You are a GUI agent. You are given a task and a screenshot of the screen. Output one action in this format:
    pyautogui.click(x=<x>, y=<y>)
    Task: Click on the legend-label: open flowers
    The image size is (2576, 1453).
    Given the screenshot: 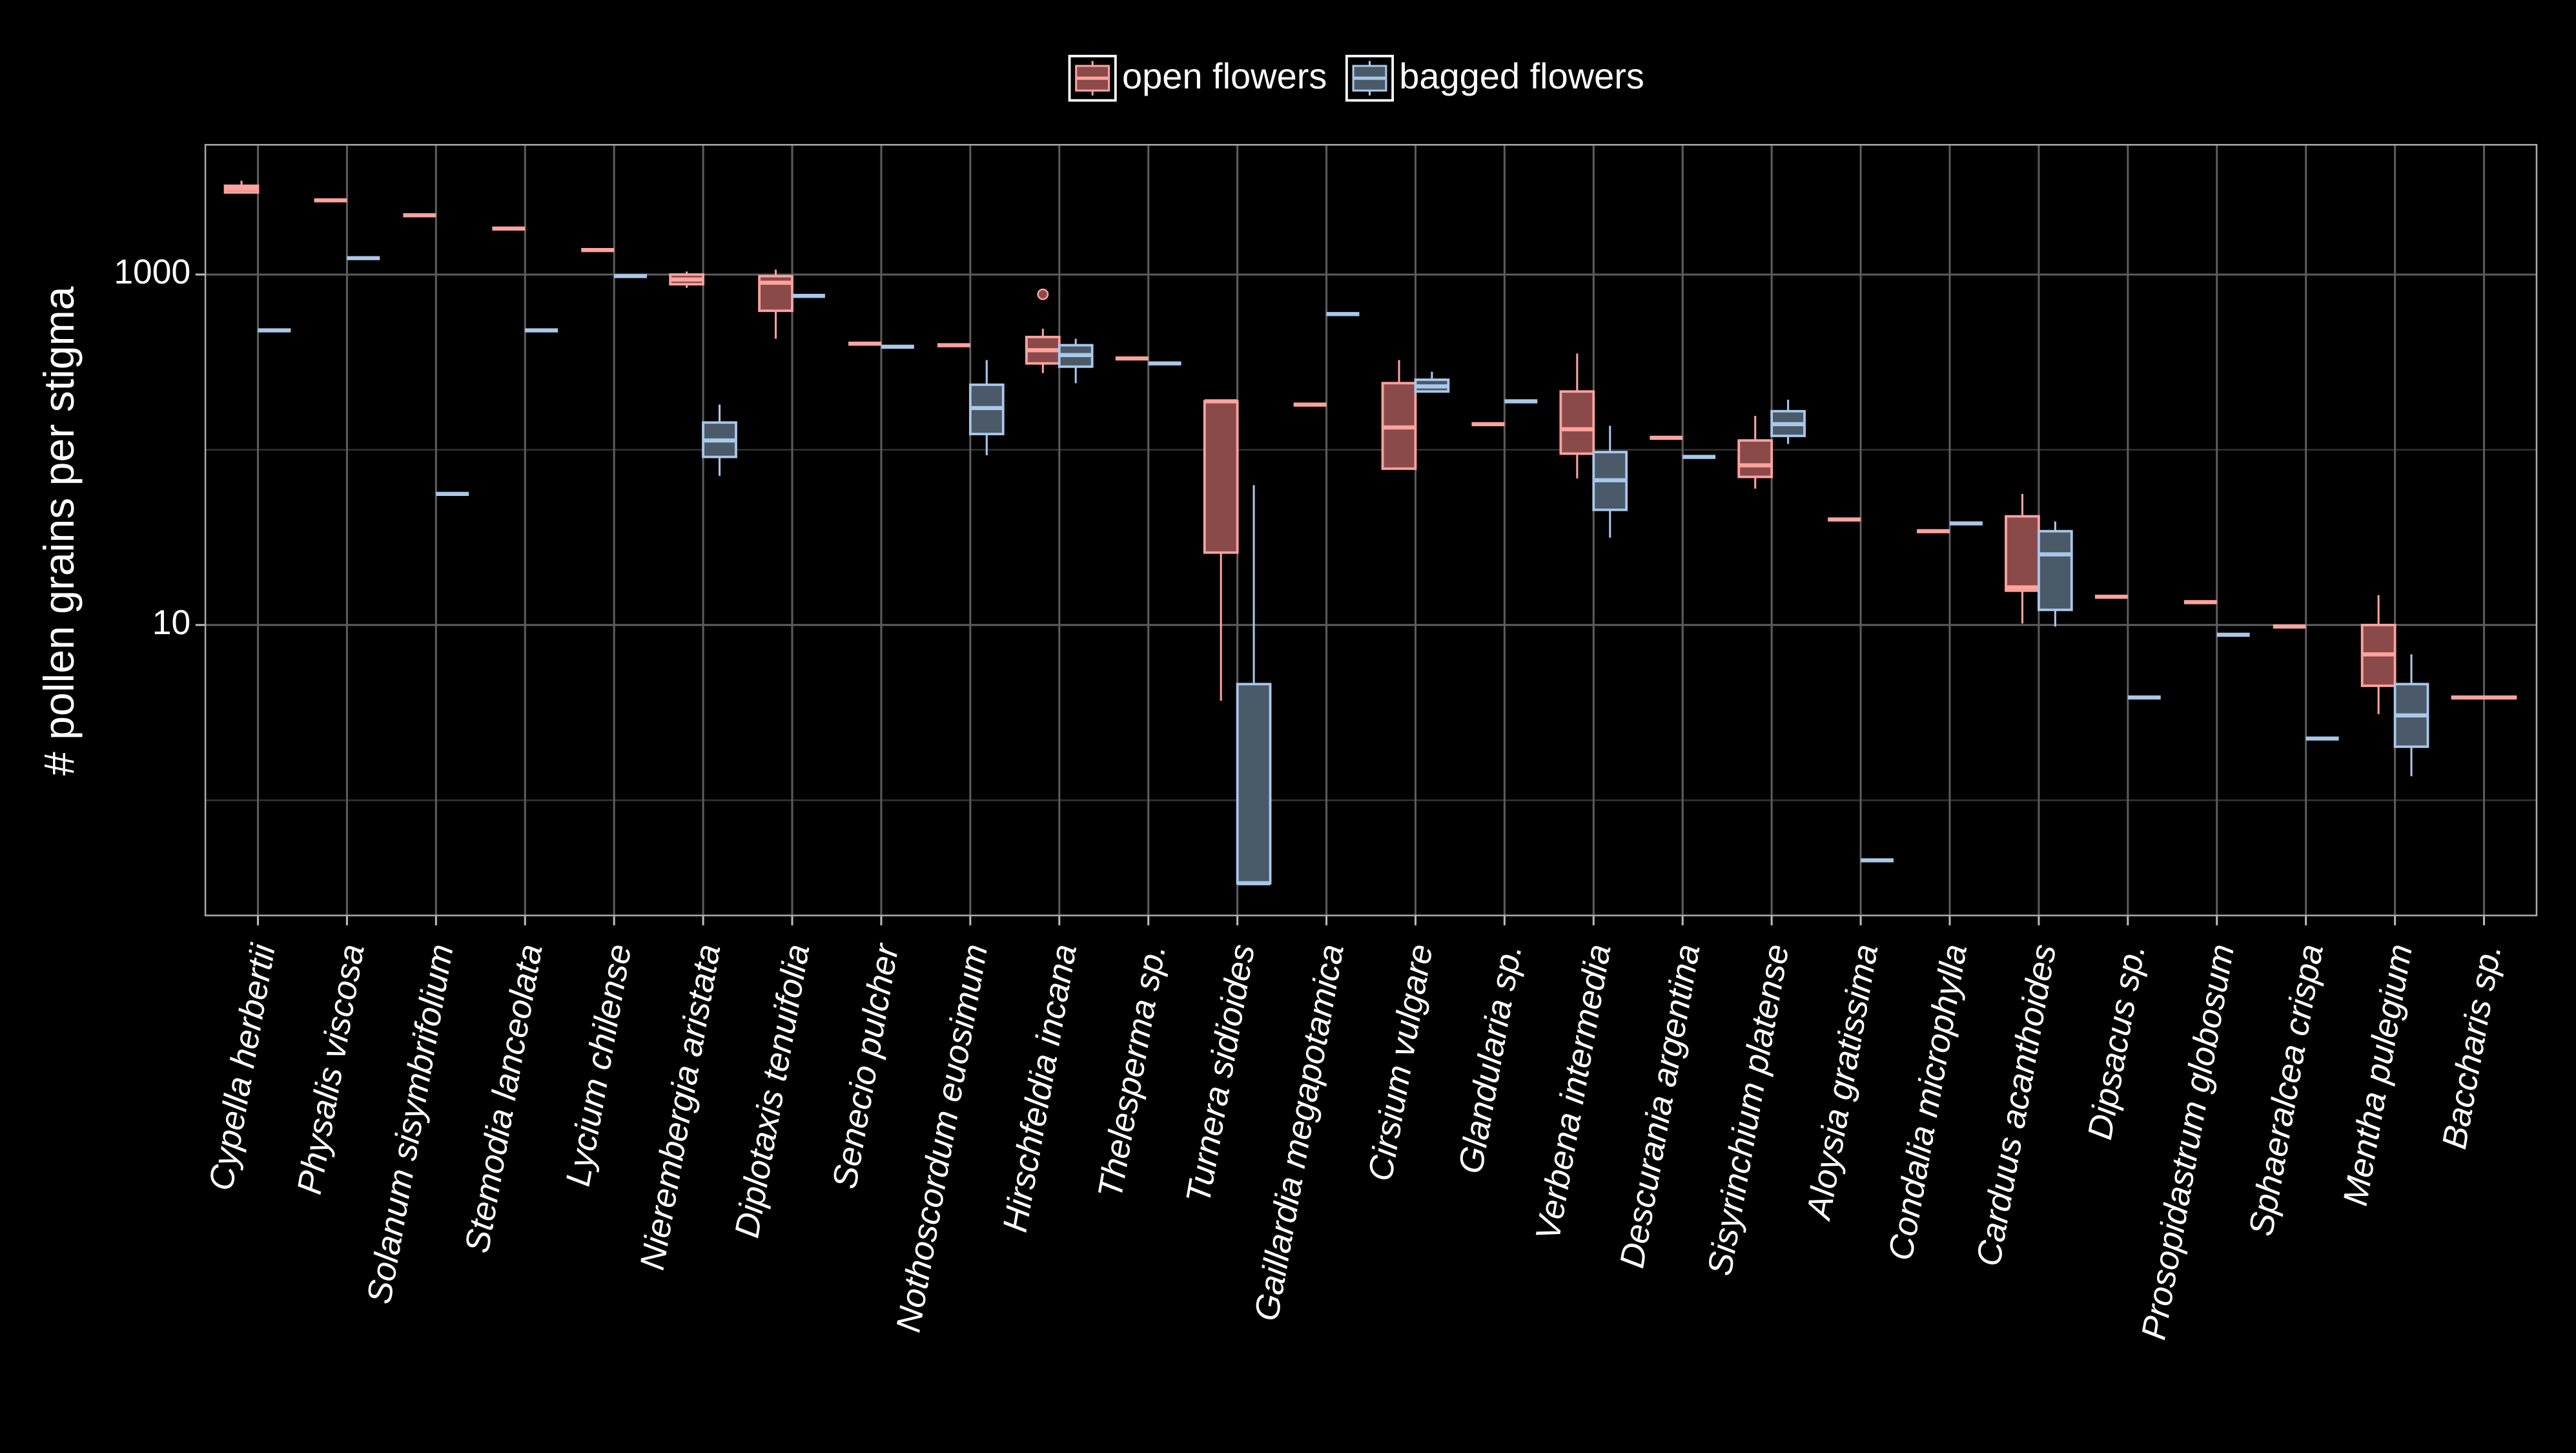 What is the action you would take?
    pyautogui.click(x=1224, y=76)
    